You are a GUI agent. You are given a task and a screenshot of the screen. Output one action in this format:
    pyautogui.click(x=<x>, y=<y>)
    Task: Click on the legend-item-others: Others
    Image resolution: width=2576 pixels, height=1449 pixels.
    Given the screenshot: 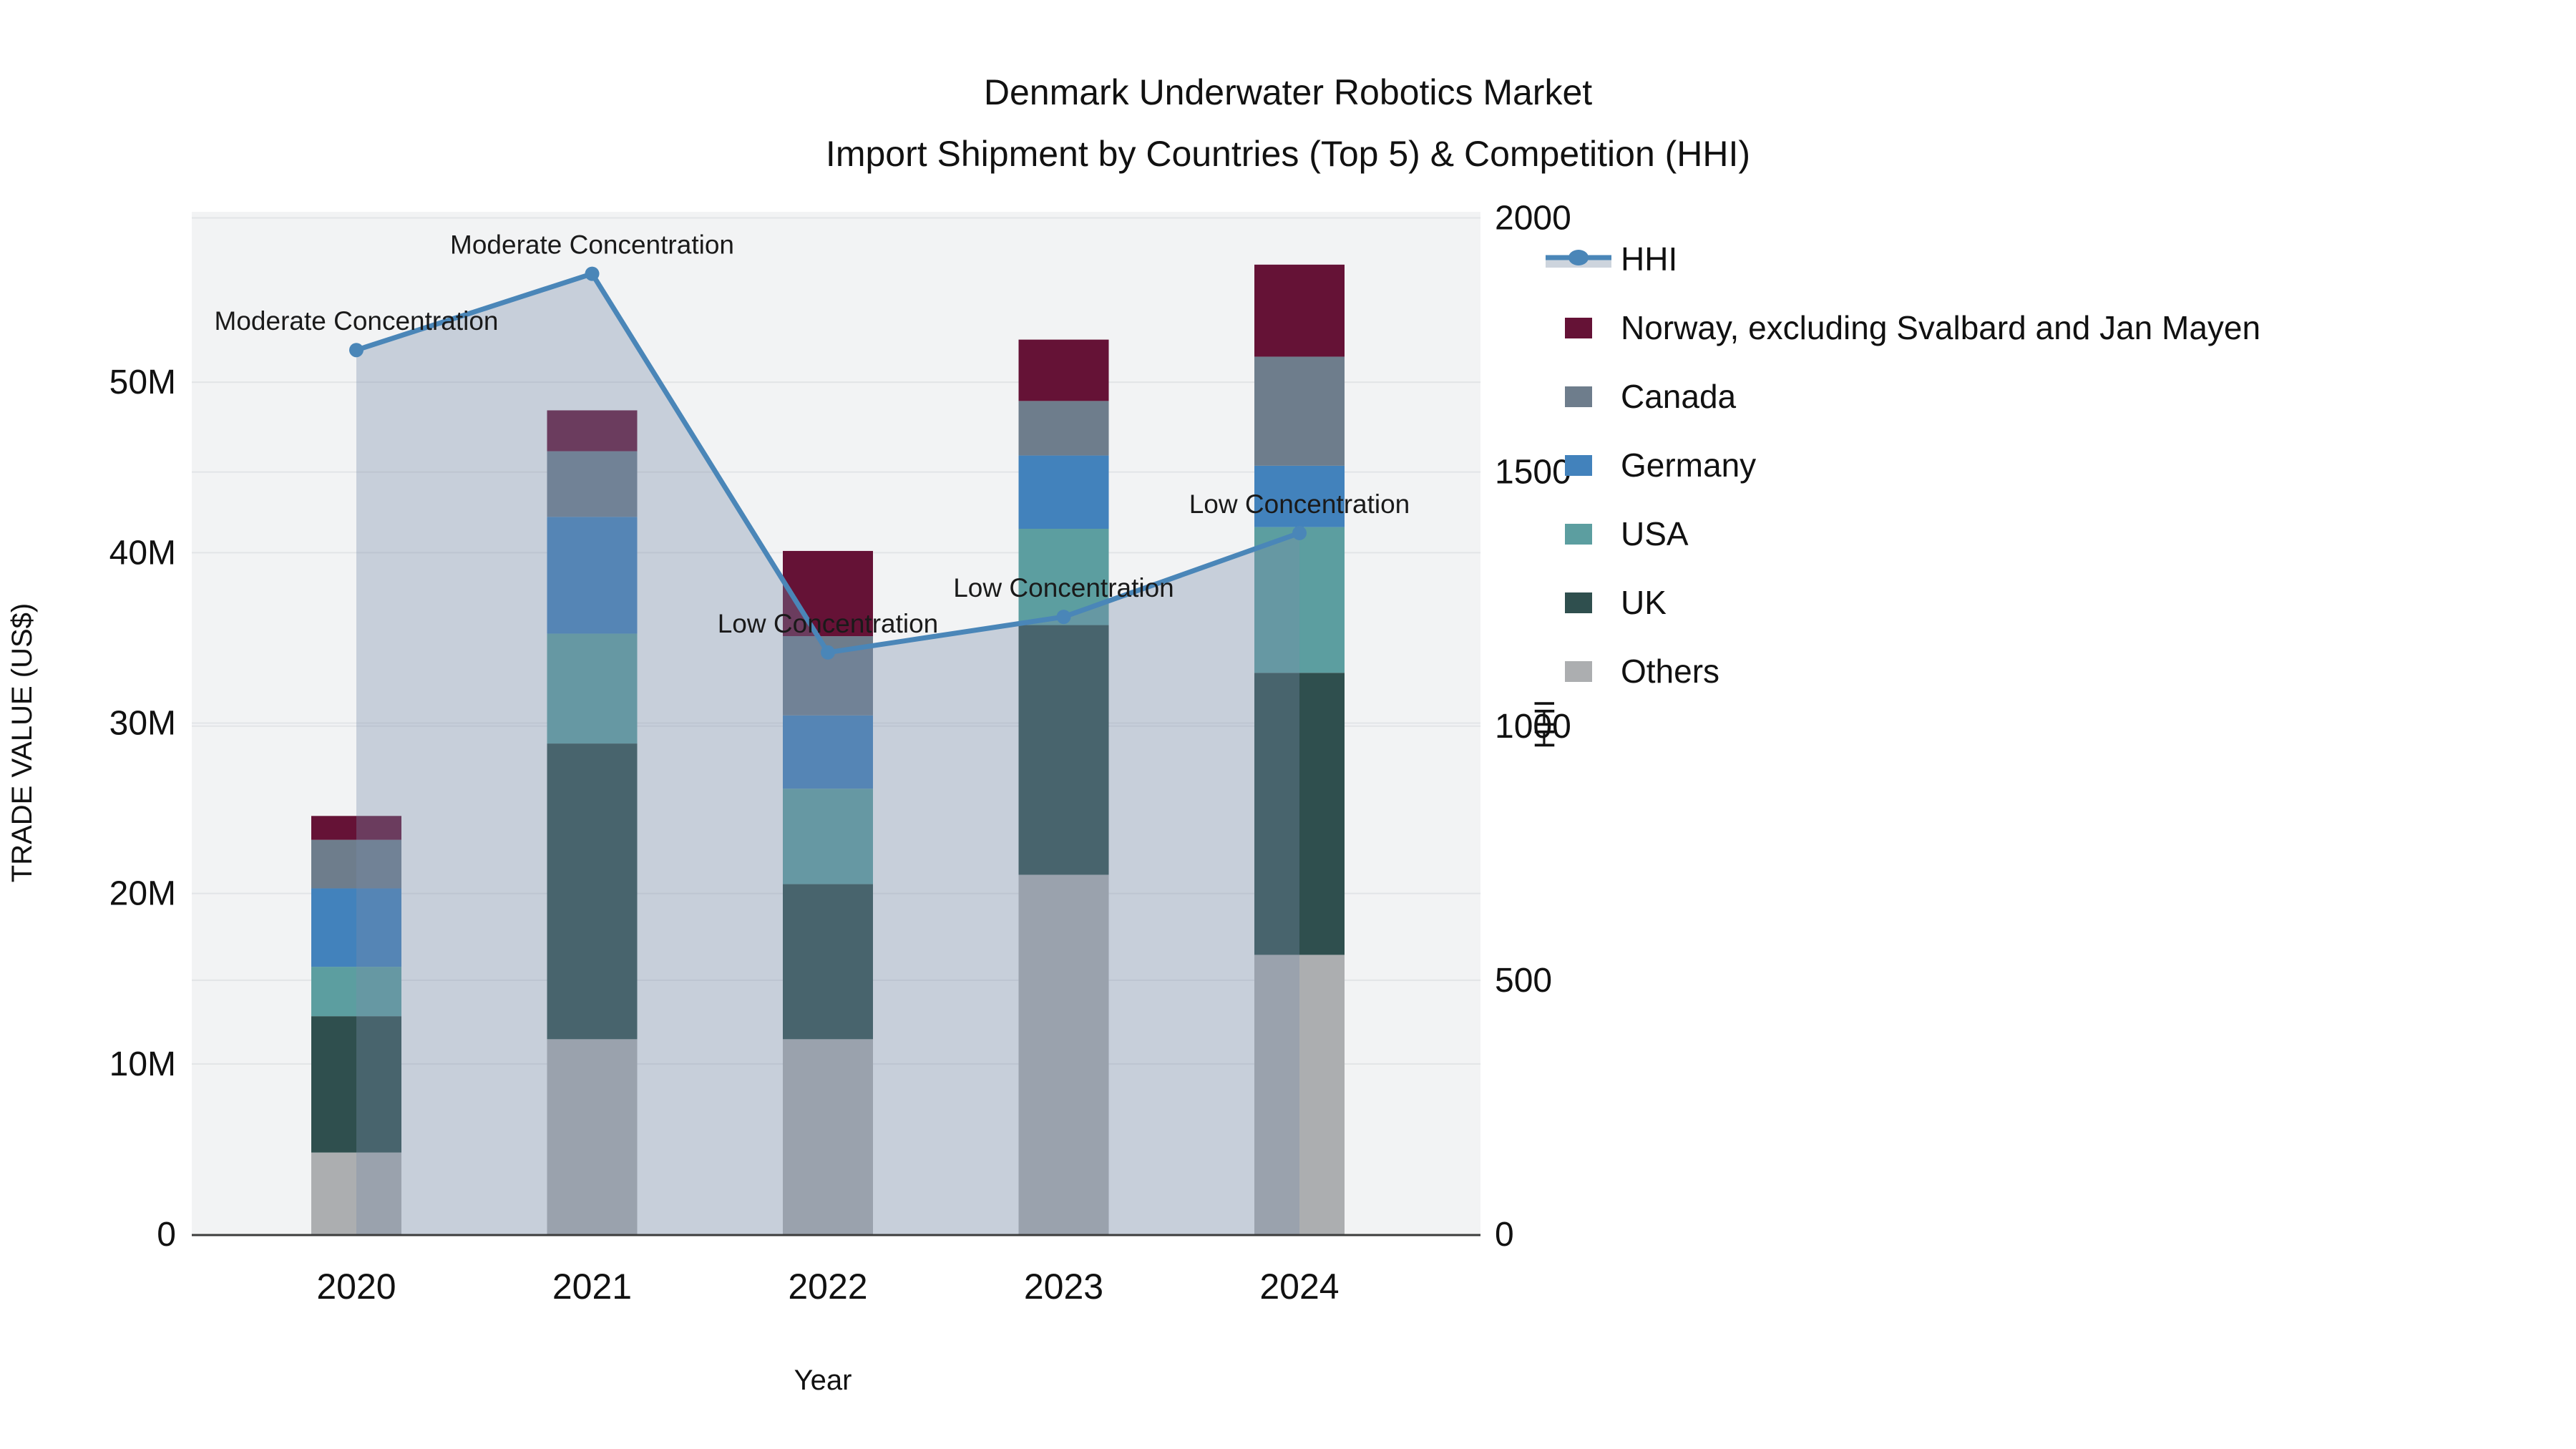 What is the action you would take?
    pyautogui.click(x=1903, y=671)
    